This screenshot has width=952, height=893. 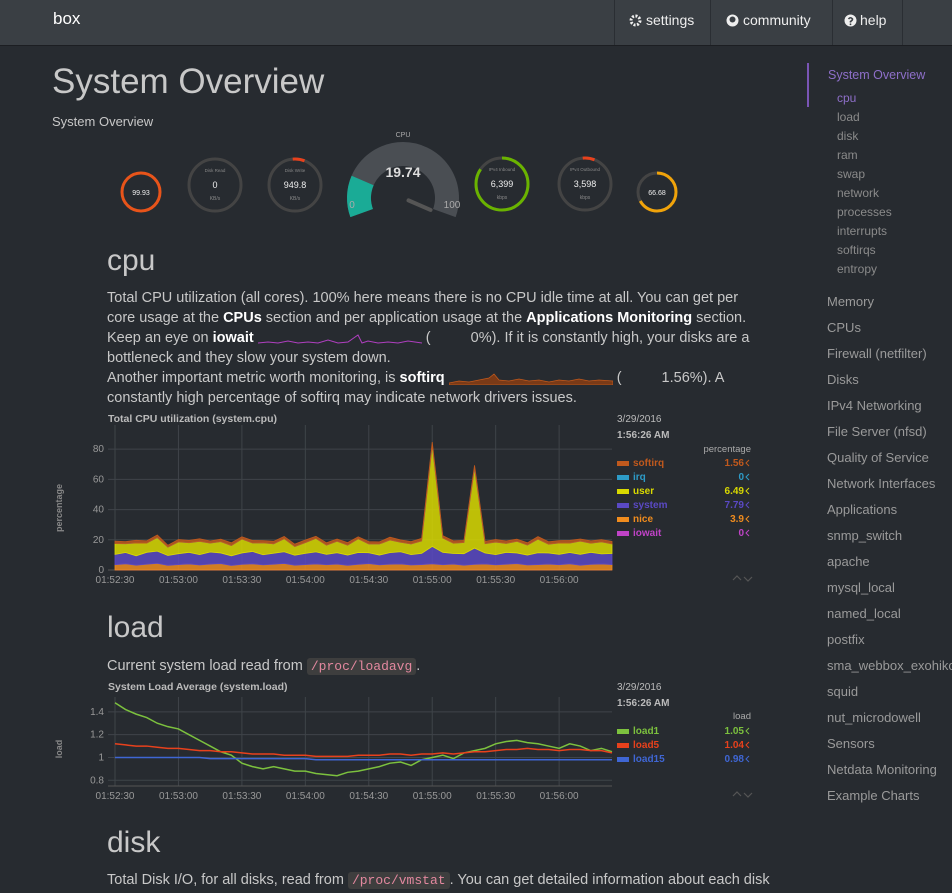 What do you see at coordinates (403, 135) in the screenshot?
I see `gauge-label: CPU` at bounding box center [403, 135].